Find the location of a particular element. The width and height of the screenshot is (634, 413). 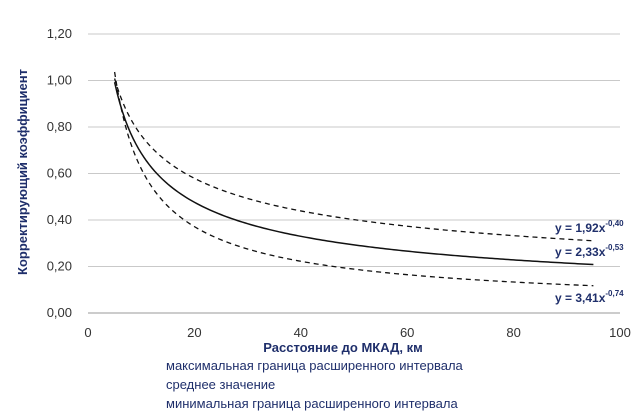

x-axis-title: Расстояние до МКАД, км is located at coordinates (342, 347).